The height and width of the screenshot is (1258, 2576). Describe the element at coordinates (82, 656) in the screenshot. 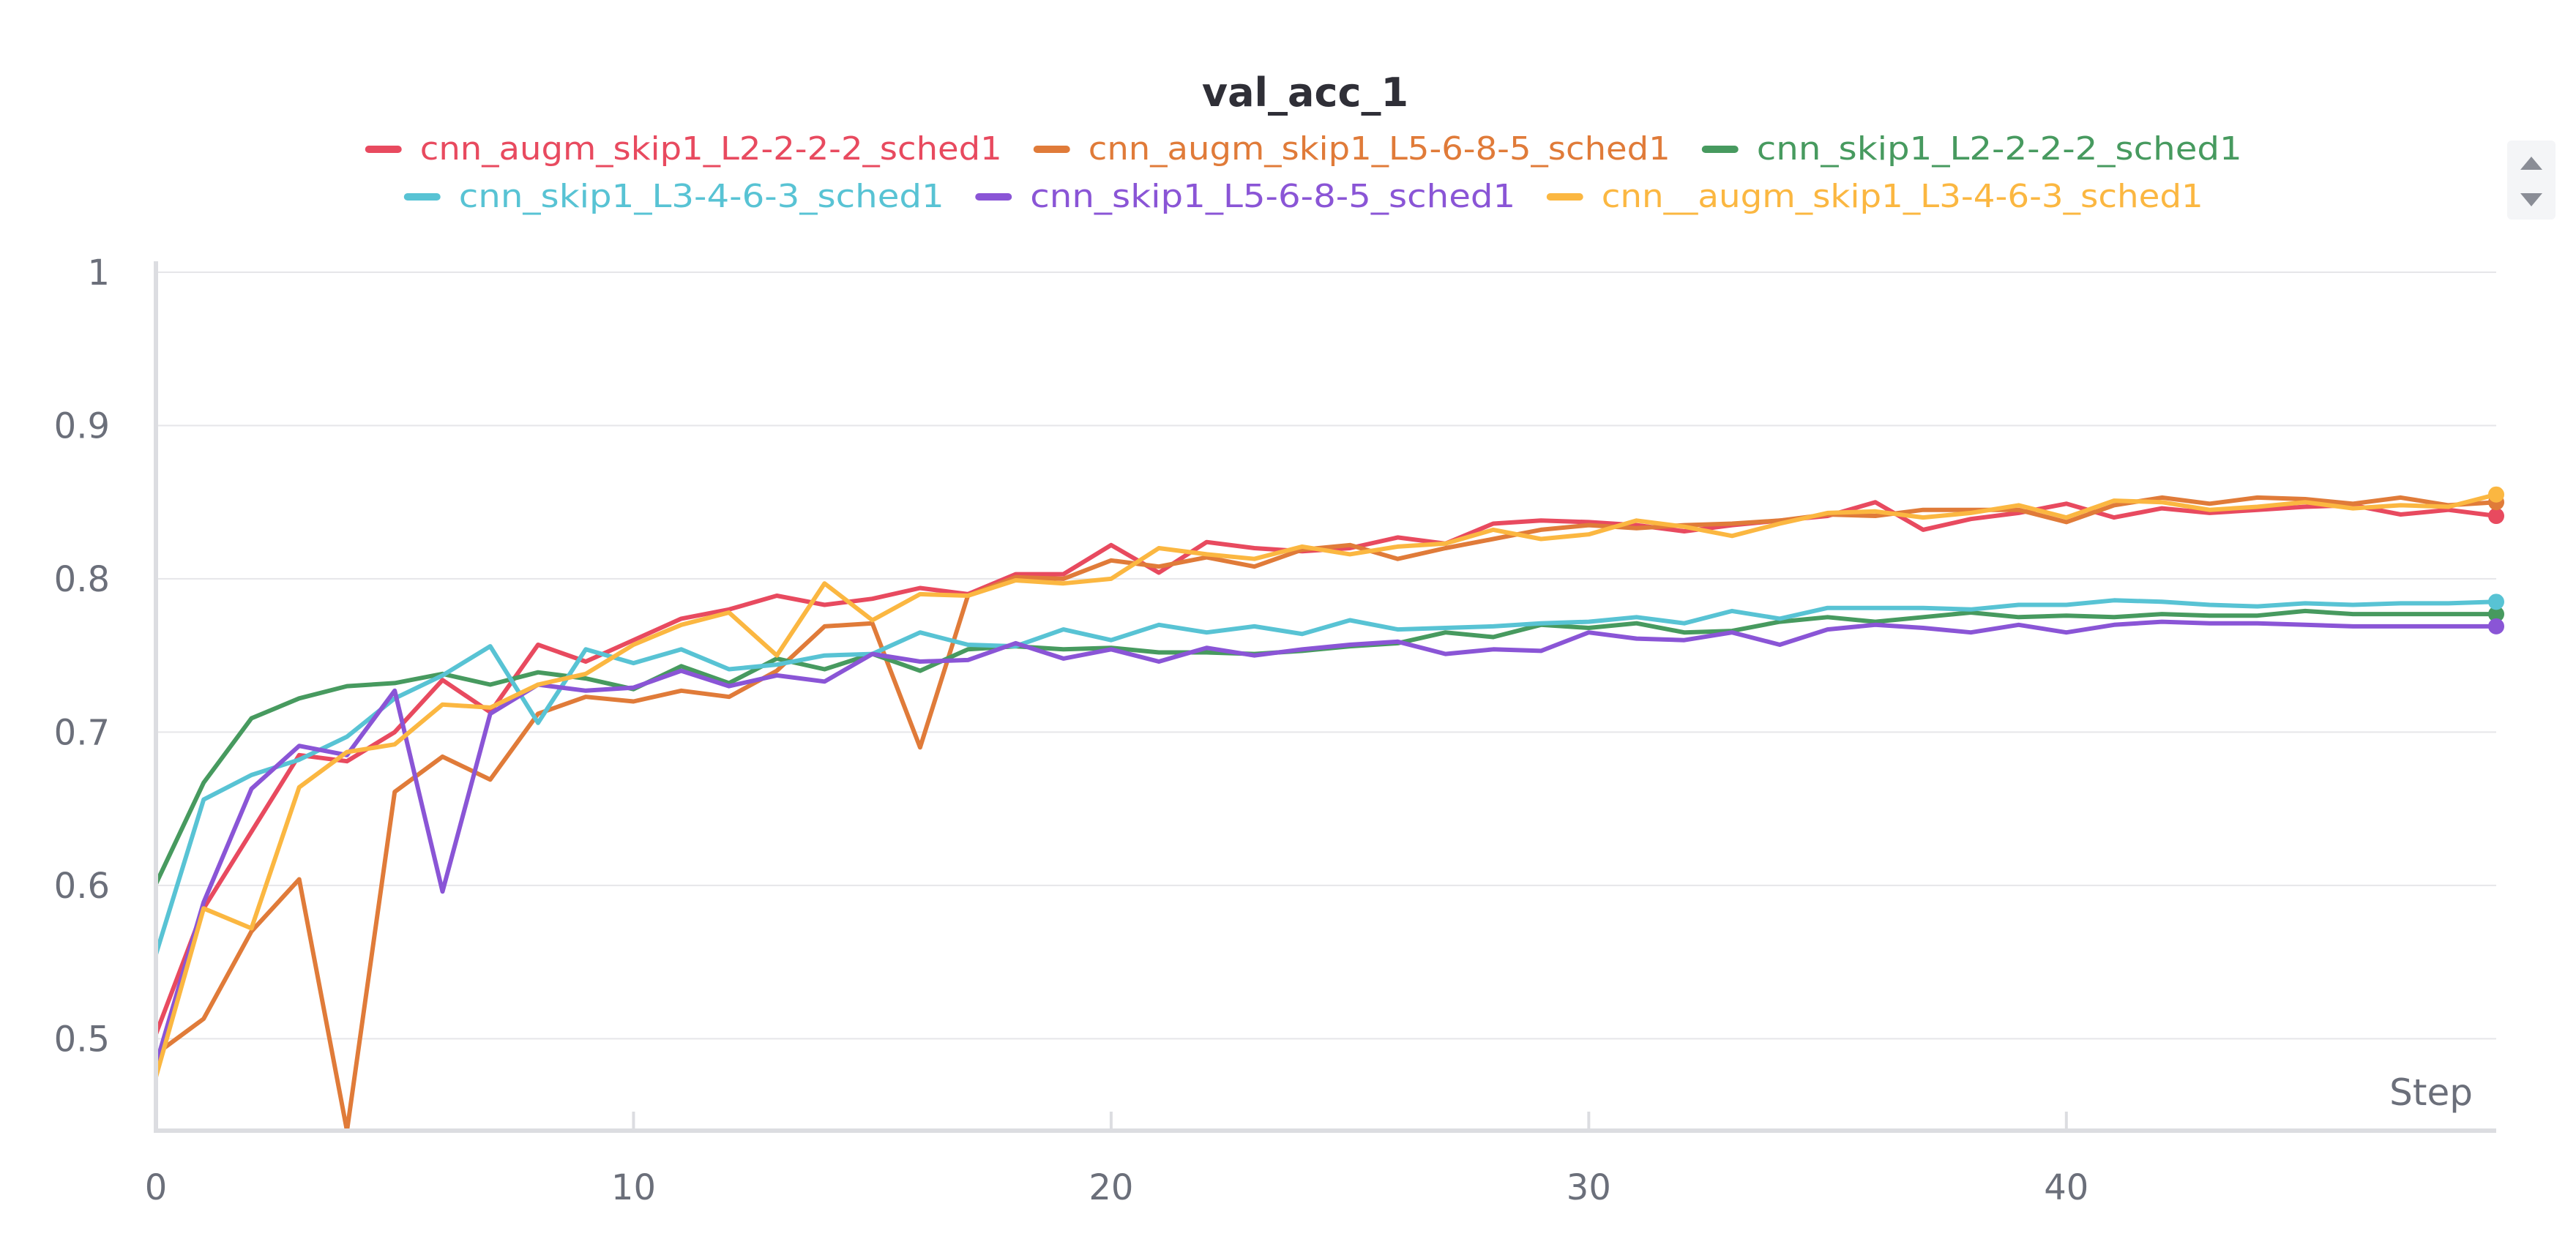

I see `y-axis-ticks: 0.5 0.6 0.7 0.8 0.9 1` at that location.